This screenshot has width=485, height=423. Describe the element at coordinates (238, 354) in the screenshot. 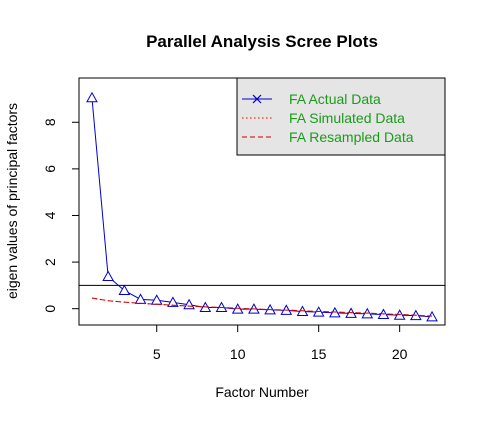

I see `x-tick-label: 10` at that location.